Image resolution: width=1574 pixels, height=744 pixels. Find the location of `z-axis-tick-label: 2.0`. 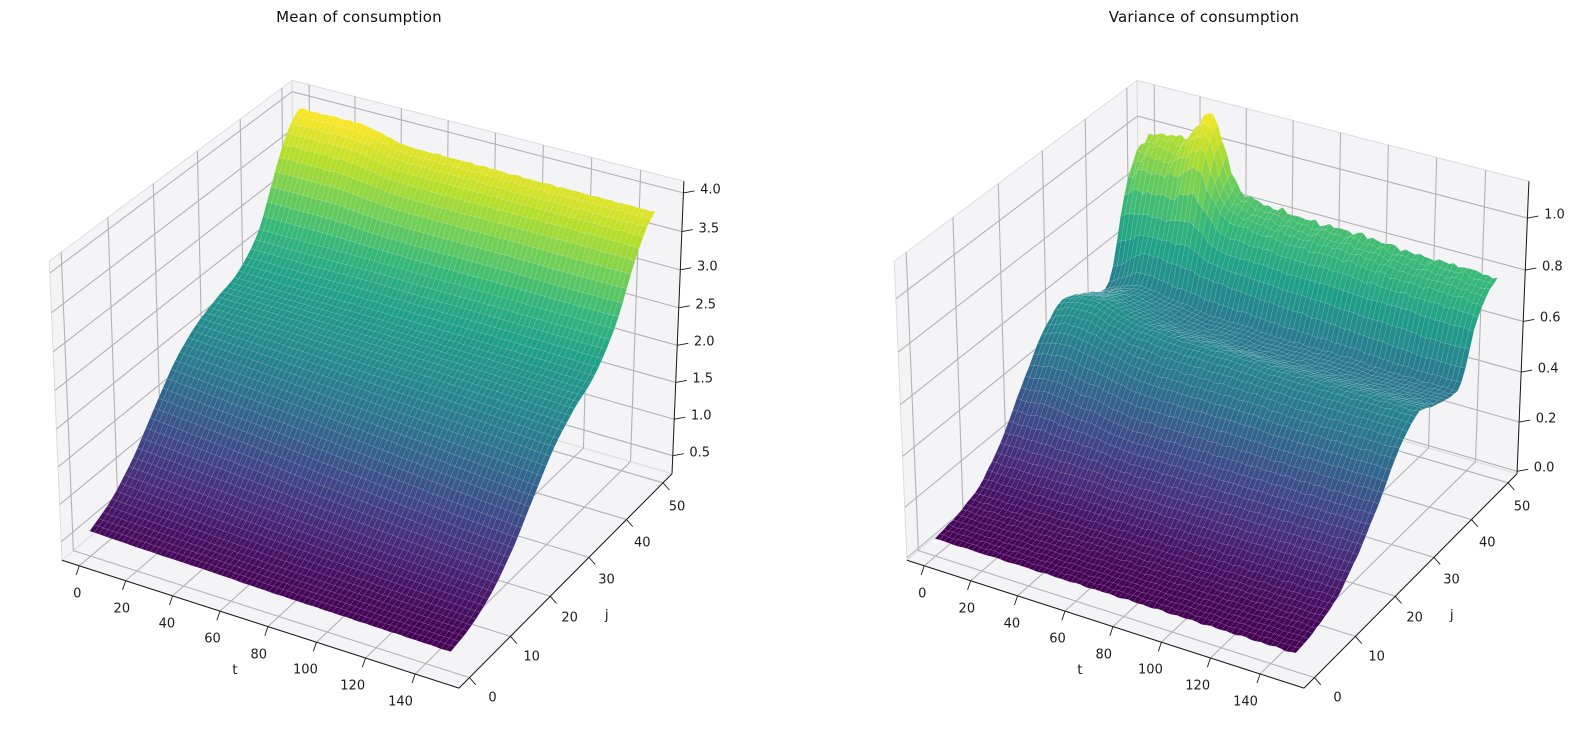

z-axis-tick-label: 2.0 is located at coordinates (704, 342).